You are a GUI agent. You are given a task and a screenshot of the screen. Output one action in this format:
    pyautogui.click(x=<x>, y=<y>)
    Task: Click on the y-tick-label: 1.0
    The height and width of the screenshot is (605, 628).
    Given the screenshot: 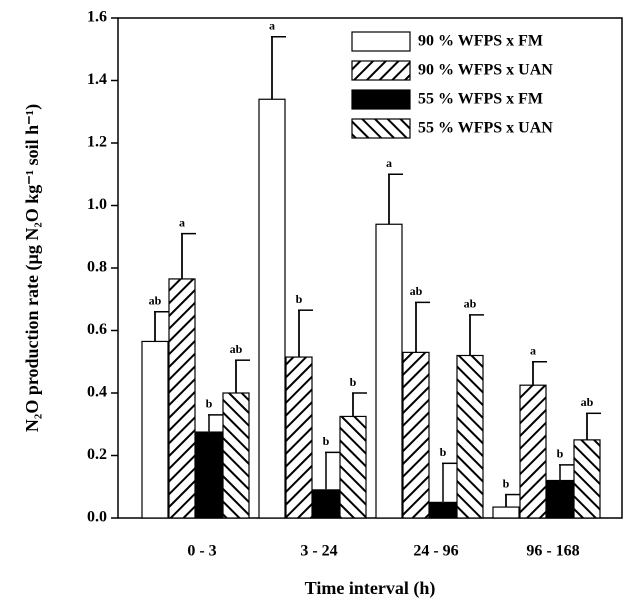 What is the action you would take?
    pyautogui.click(x=97, y=204)
    